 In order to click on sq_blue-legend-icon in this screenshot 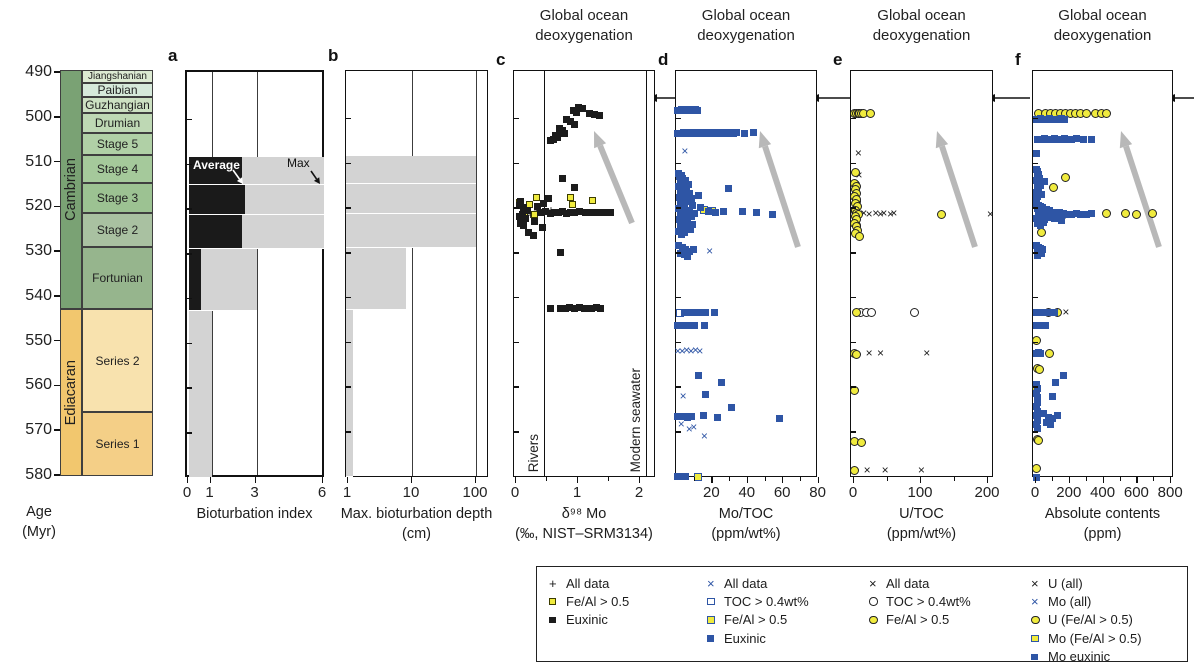, I will do `click(1039, 656)`.